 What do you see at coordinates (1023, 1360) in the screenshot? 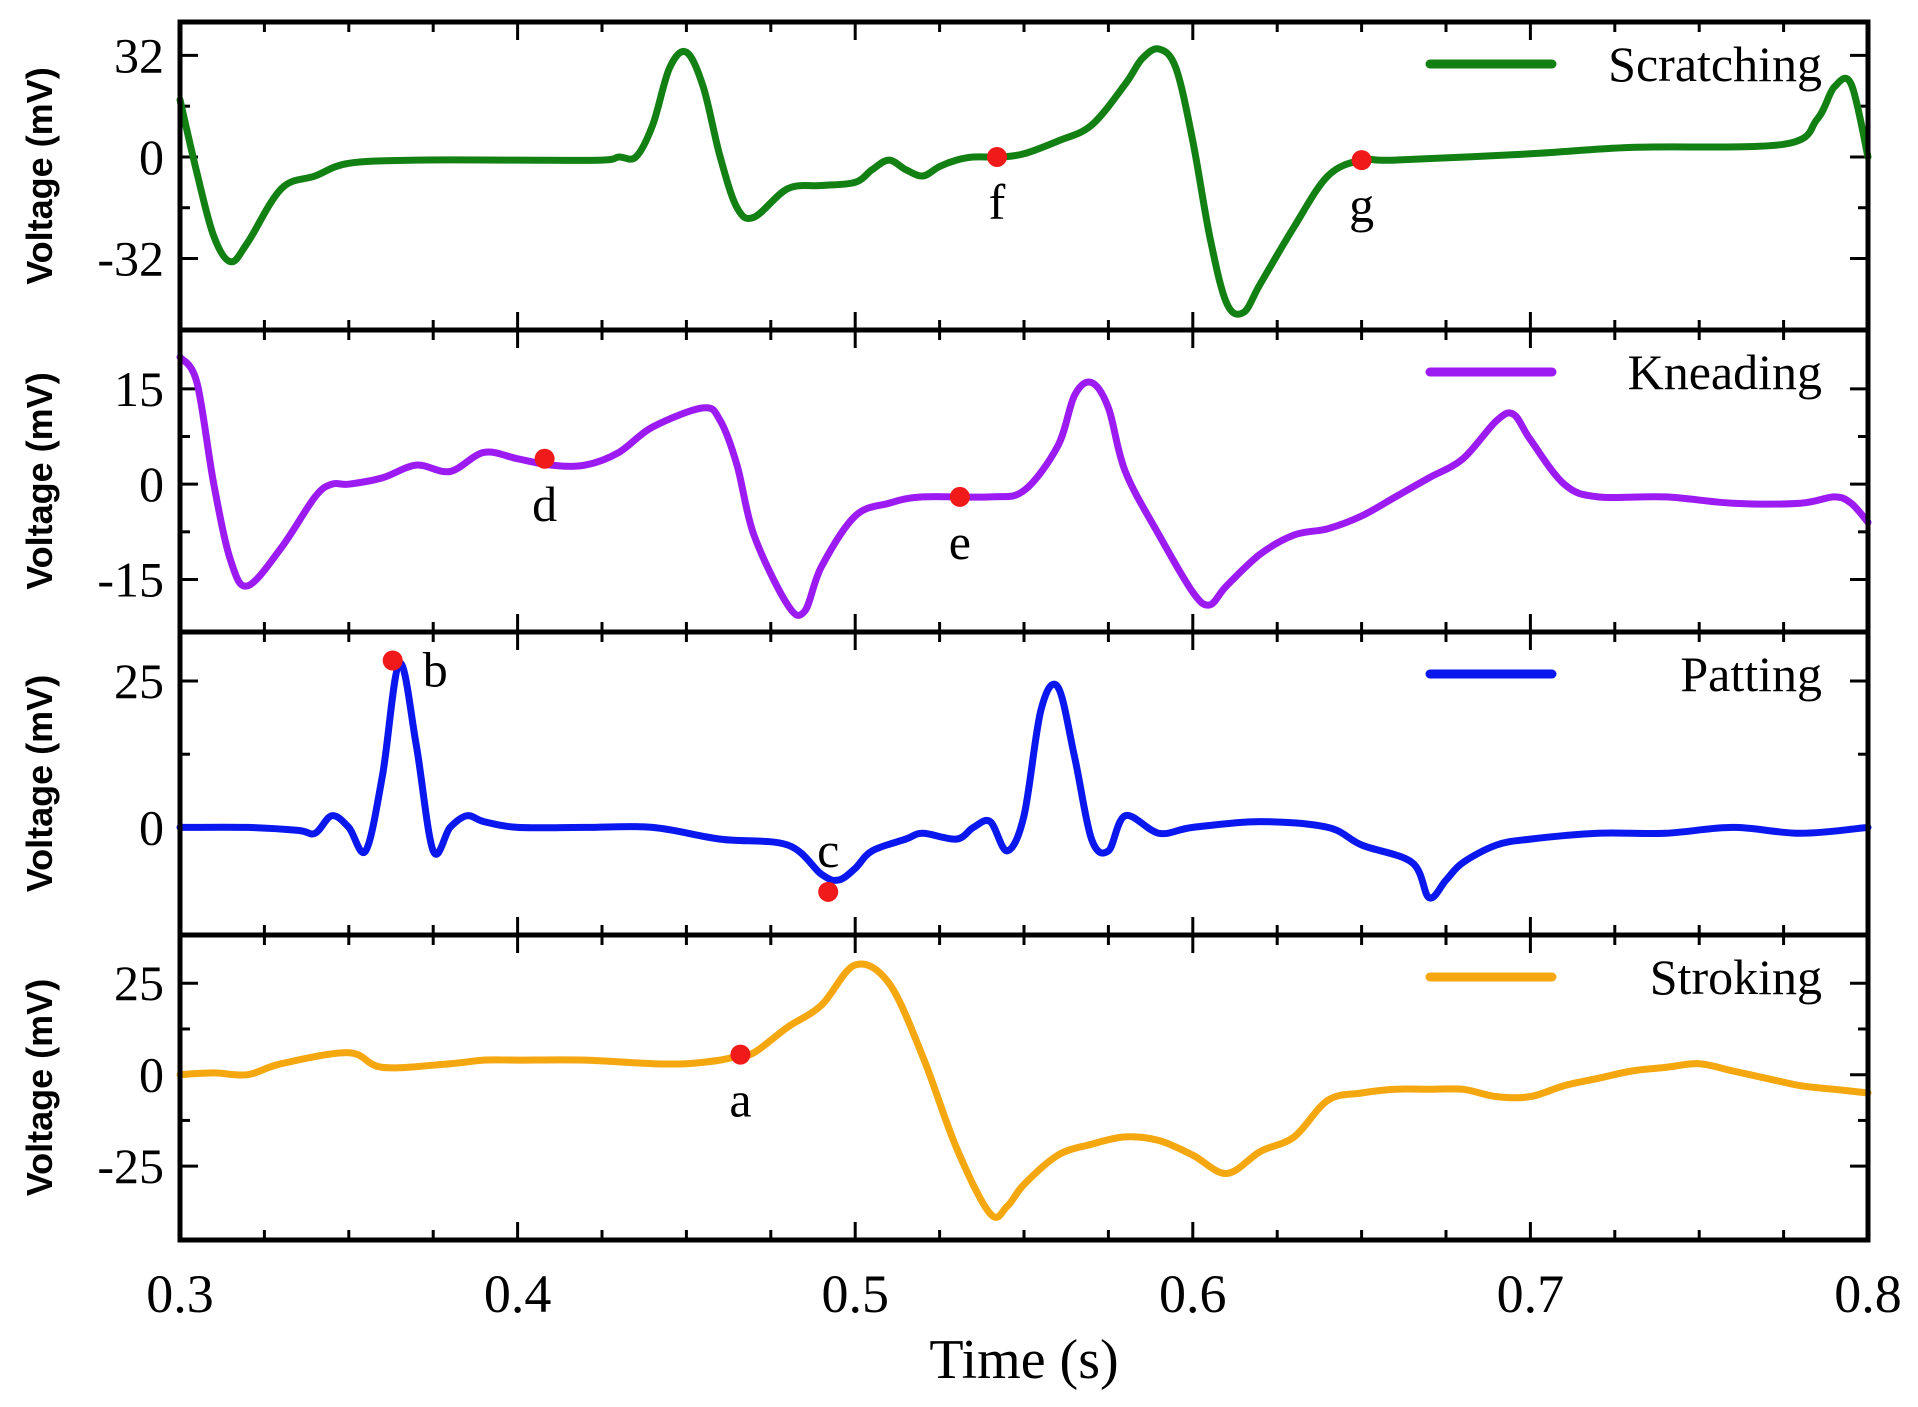
I see `x-axis-label: Time (s)` at bounding box center [1023, 1360].